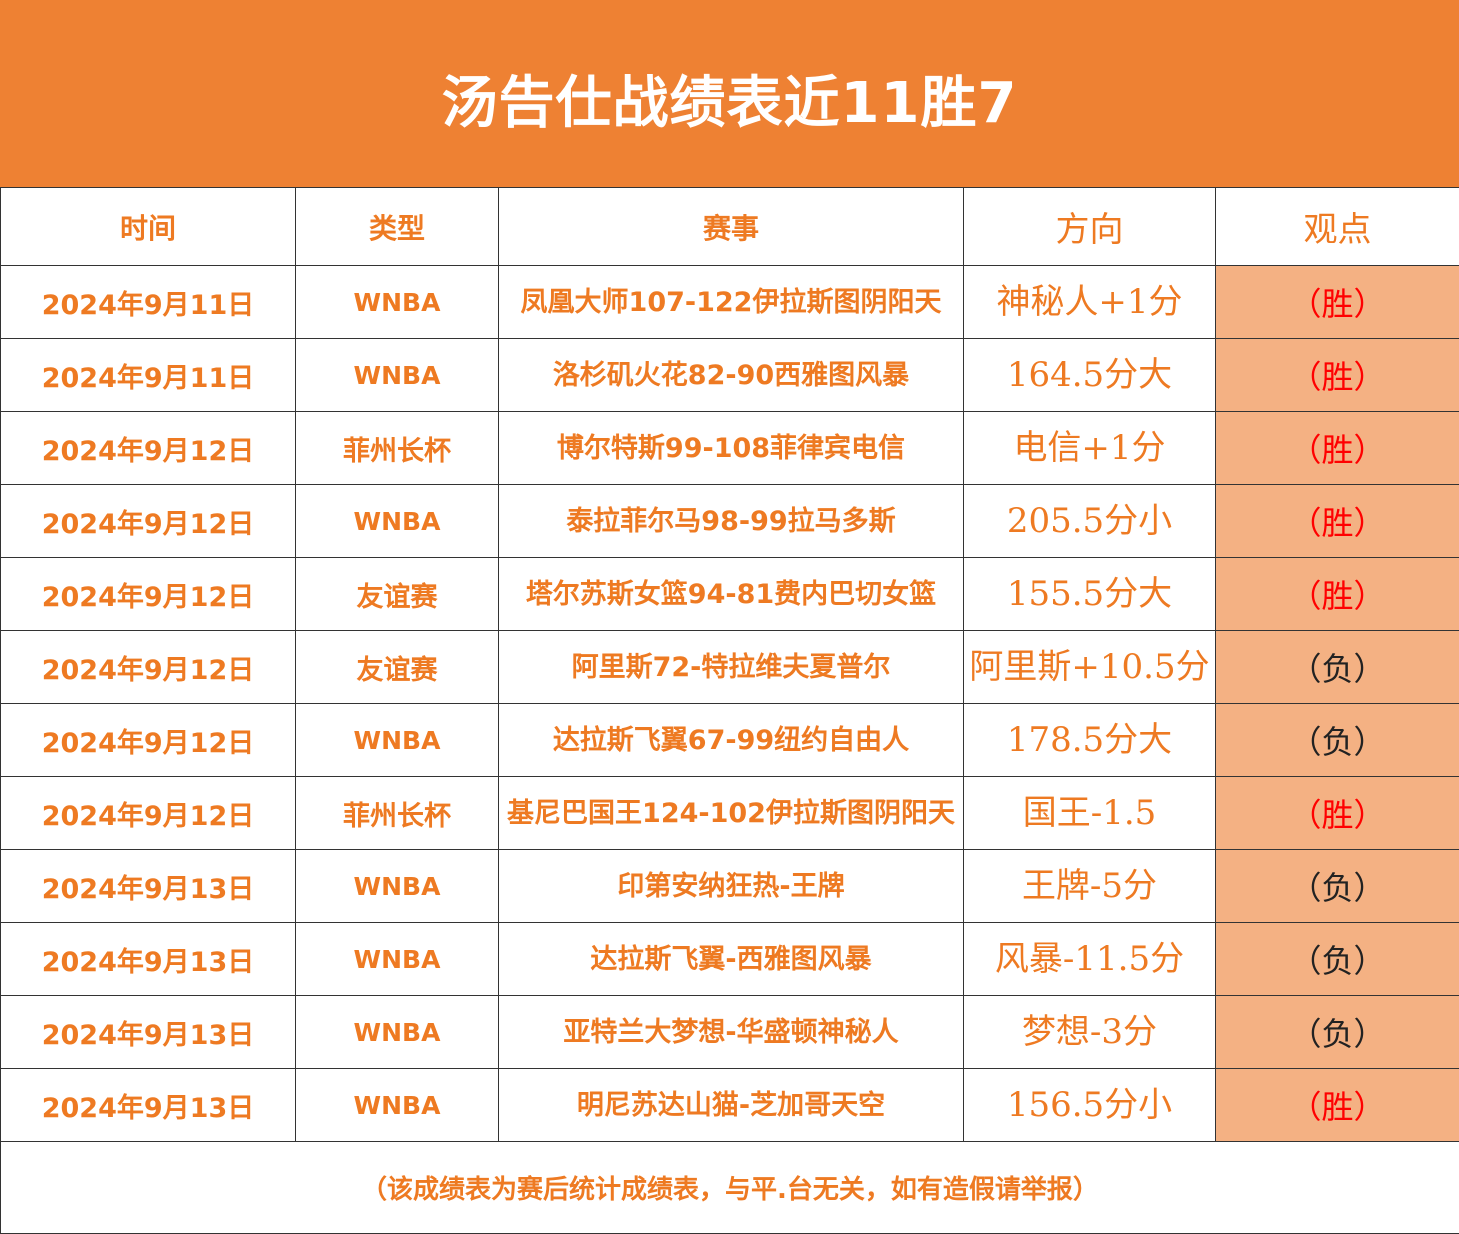  Describe the element at coordinates (731, 740) in the screenshot. I see `event-cell: 达拉斯飞翼67-99纽约自由人` at that location.